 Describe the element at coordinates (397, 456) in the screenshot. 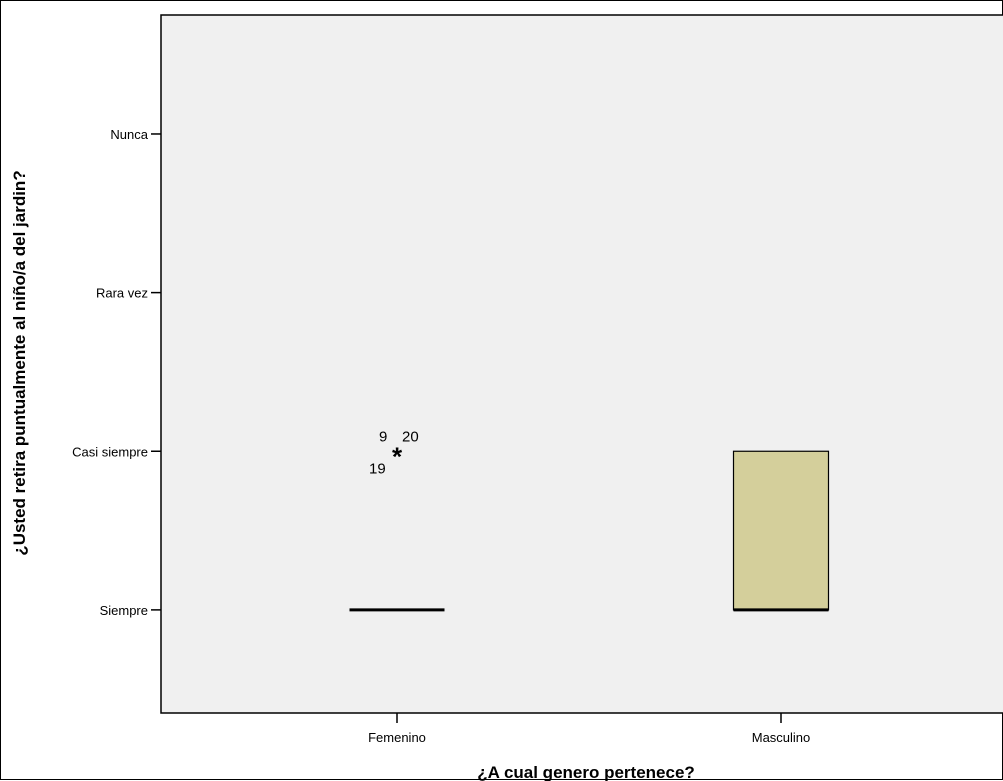

I see `outlier-marker: *` at that location.